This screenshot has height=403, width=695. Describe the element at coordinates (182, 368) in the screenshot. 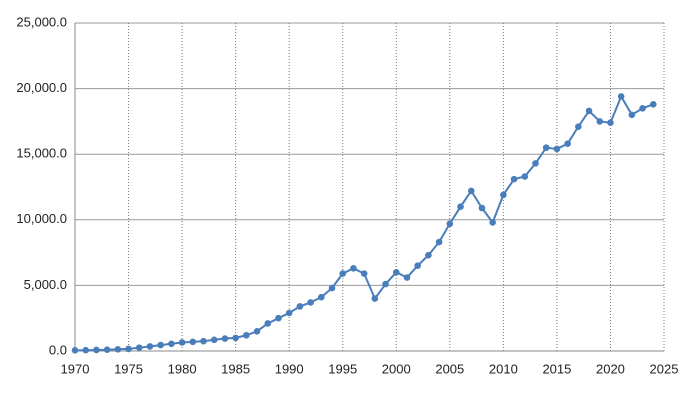

I see `x-tick-label: 1980` at that location.